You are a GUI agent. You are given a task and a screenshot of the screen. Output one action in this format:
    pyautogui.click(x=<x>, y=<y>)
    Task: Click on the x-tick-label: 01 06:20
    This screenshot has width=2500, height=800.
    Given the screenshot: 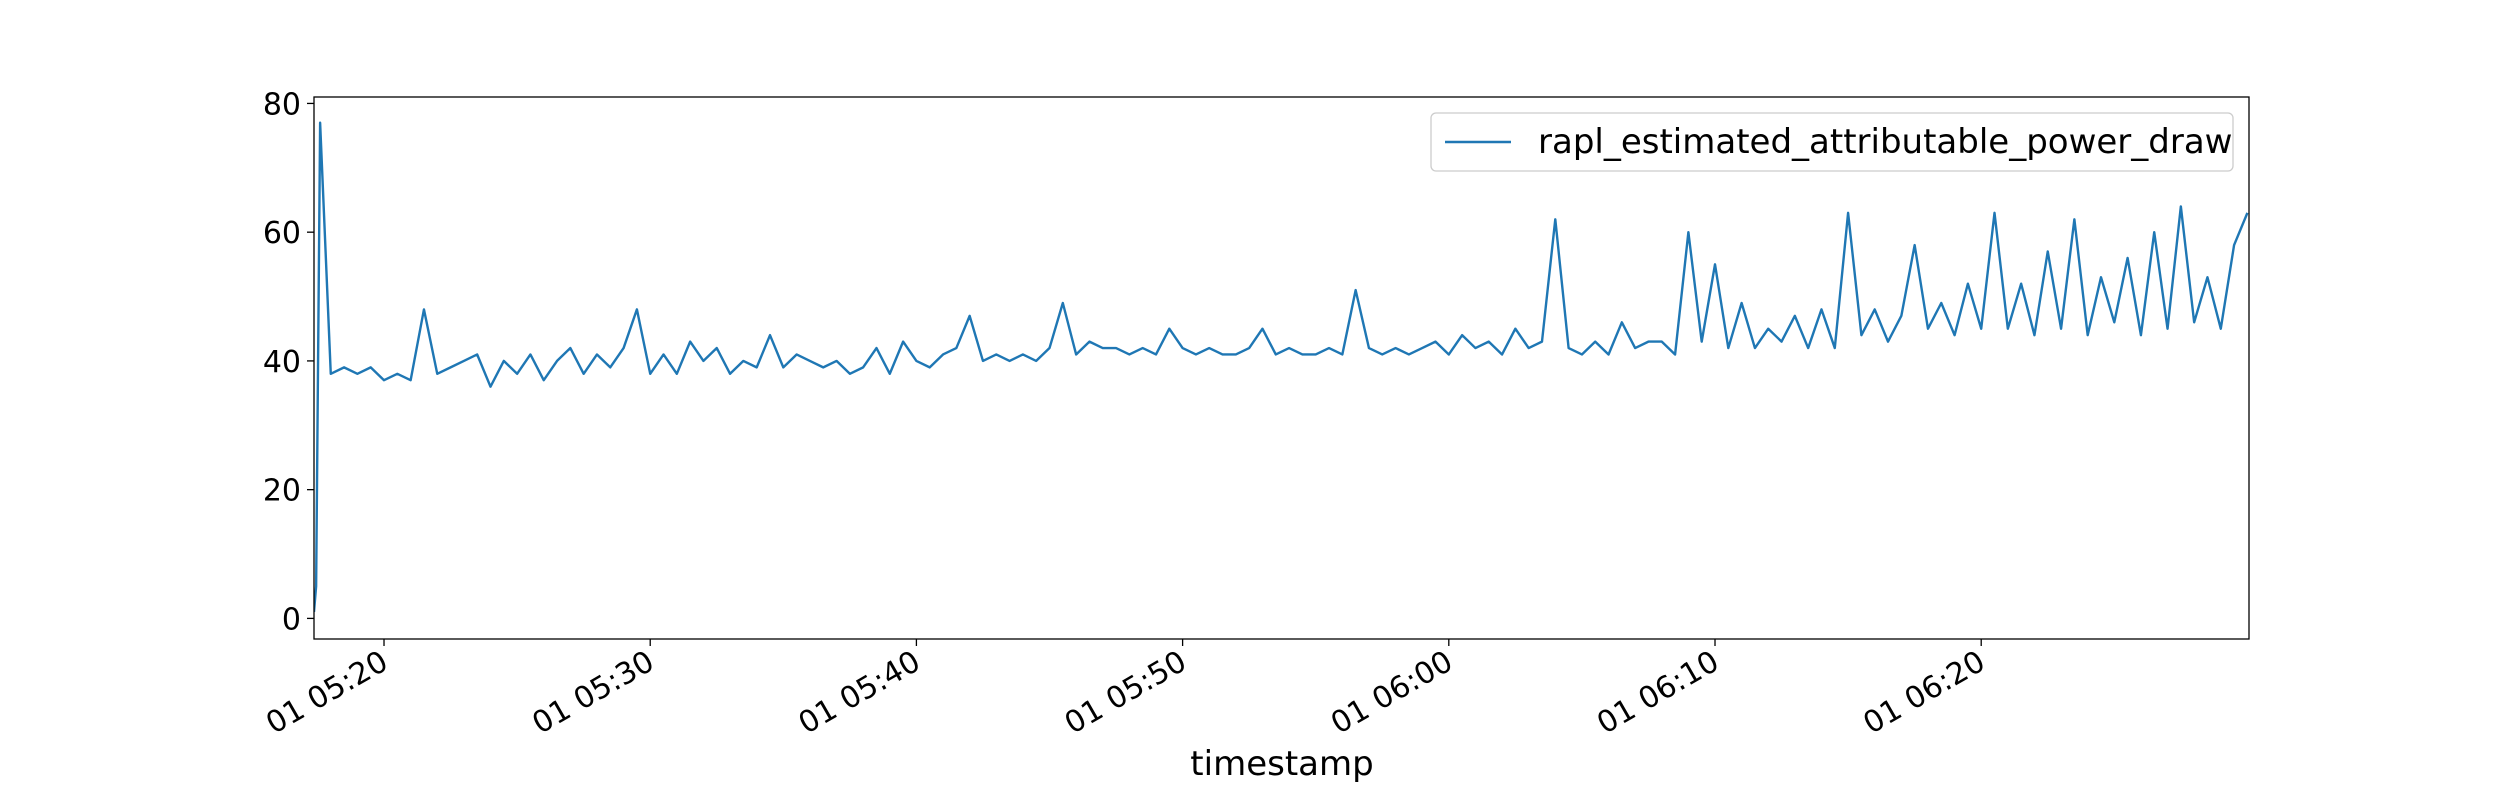 What is the action you would take?
    pyautogui.click(x=1925, y=692)
    